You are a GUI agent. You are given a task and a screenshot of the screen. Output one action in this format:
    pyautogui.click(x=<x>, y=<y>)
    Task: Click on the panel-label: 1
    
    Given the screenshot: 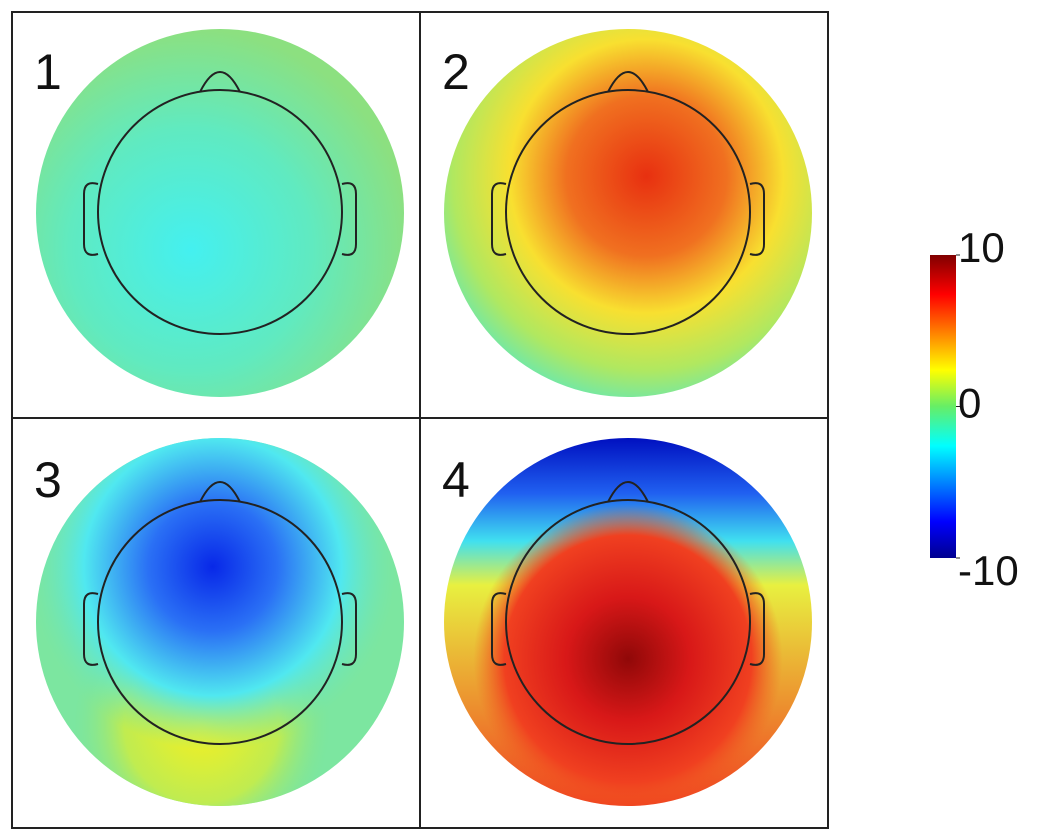 What is the action you would take?
    pyautogui.click(x=48, y=72)
    